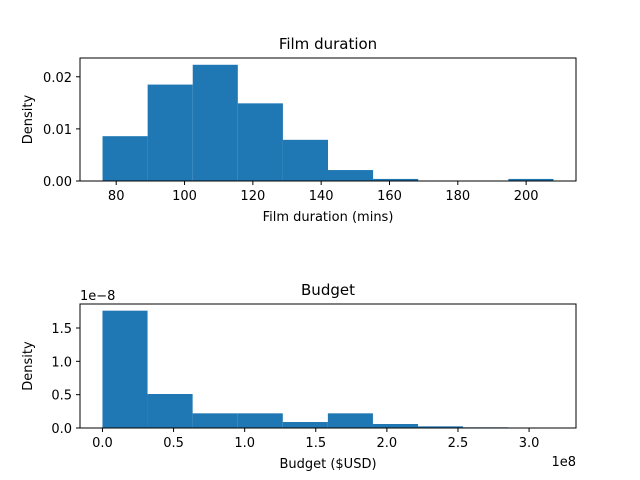  What do you see at coordinates (57, 182) in the screenshot?
I see `film-duration-y-tick-label: 0.00` at bounding box center [57, 182].